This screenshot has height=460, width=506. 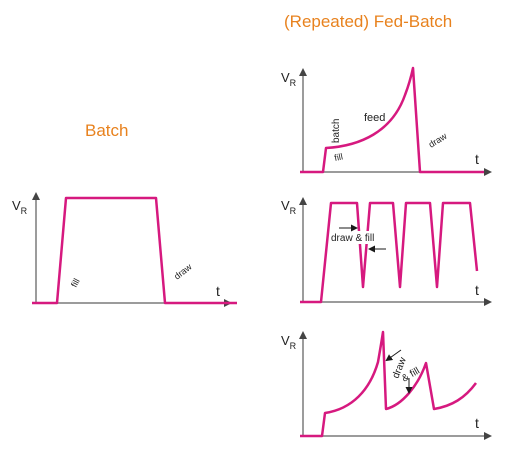 I want to click on fedbatch-feed-label: feed, so click(x=374, y=118).